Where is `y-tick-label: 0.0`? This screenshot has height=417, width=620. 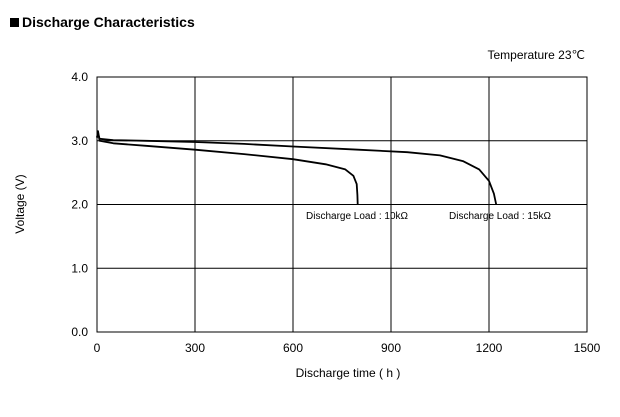 y-tick-label: 0.0 is located at coordinates (79, 332).